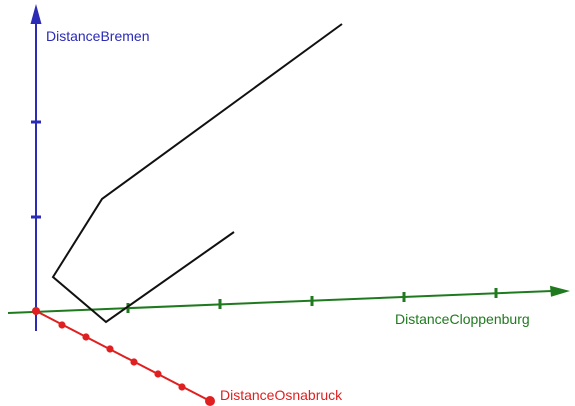  I want to click on axis-cloppenburg-arrowhead, so click(560, 291).